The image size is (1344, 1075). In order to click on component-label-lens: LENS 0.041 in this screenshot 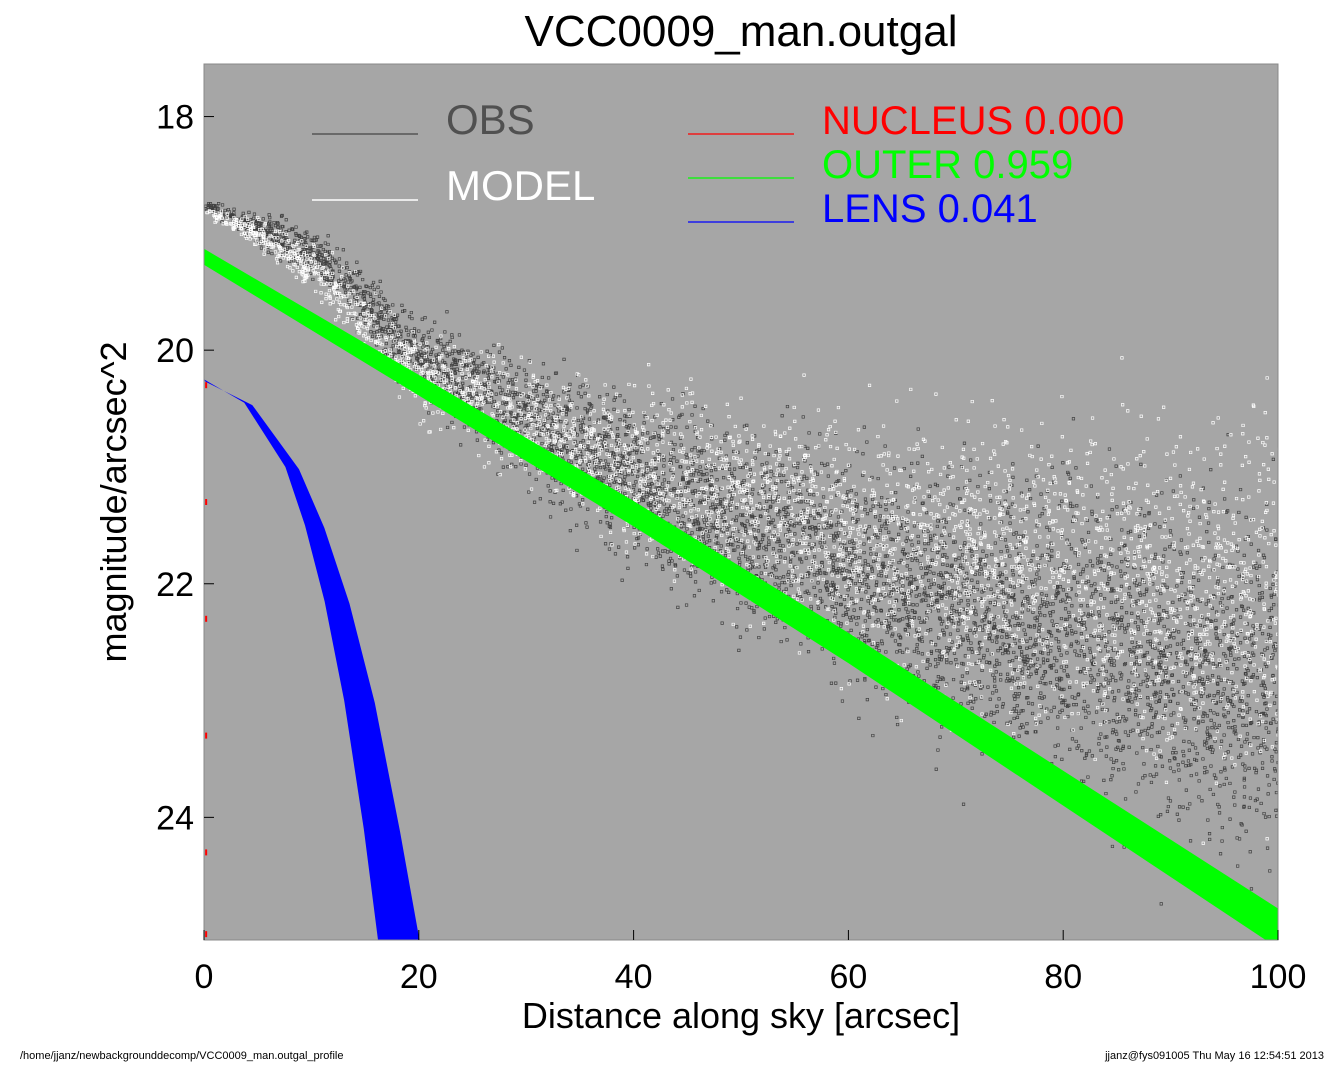, I will do `click(930, 209)`.